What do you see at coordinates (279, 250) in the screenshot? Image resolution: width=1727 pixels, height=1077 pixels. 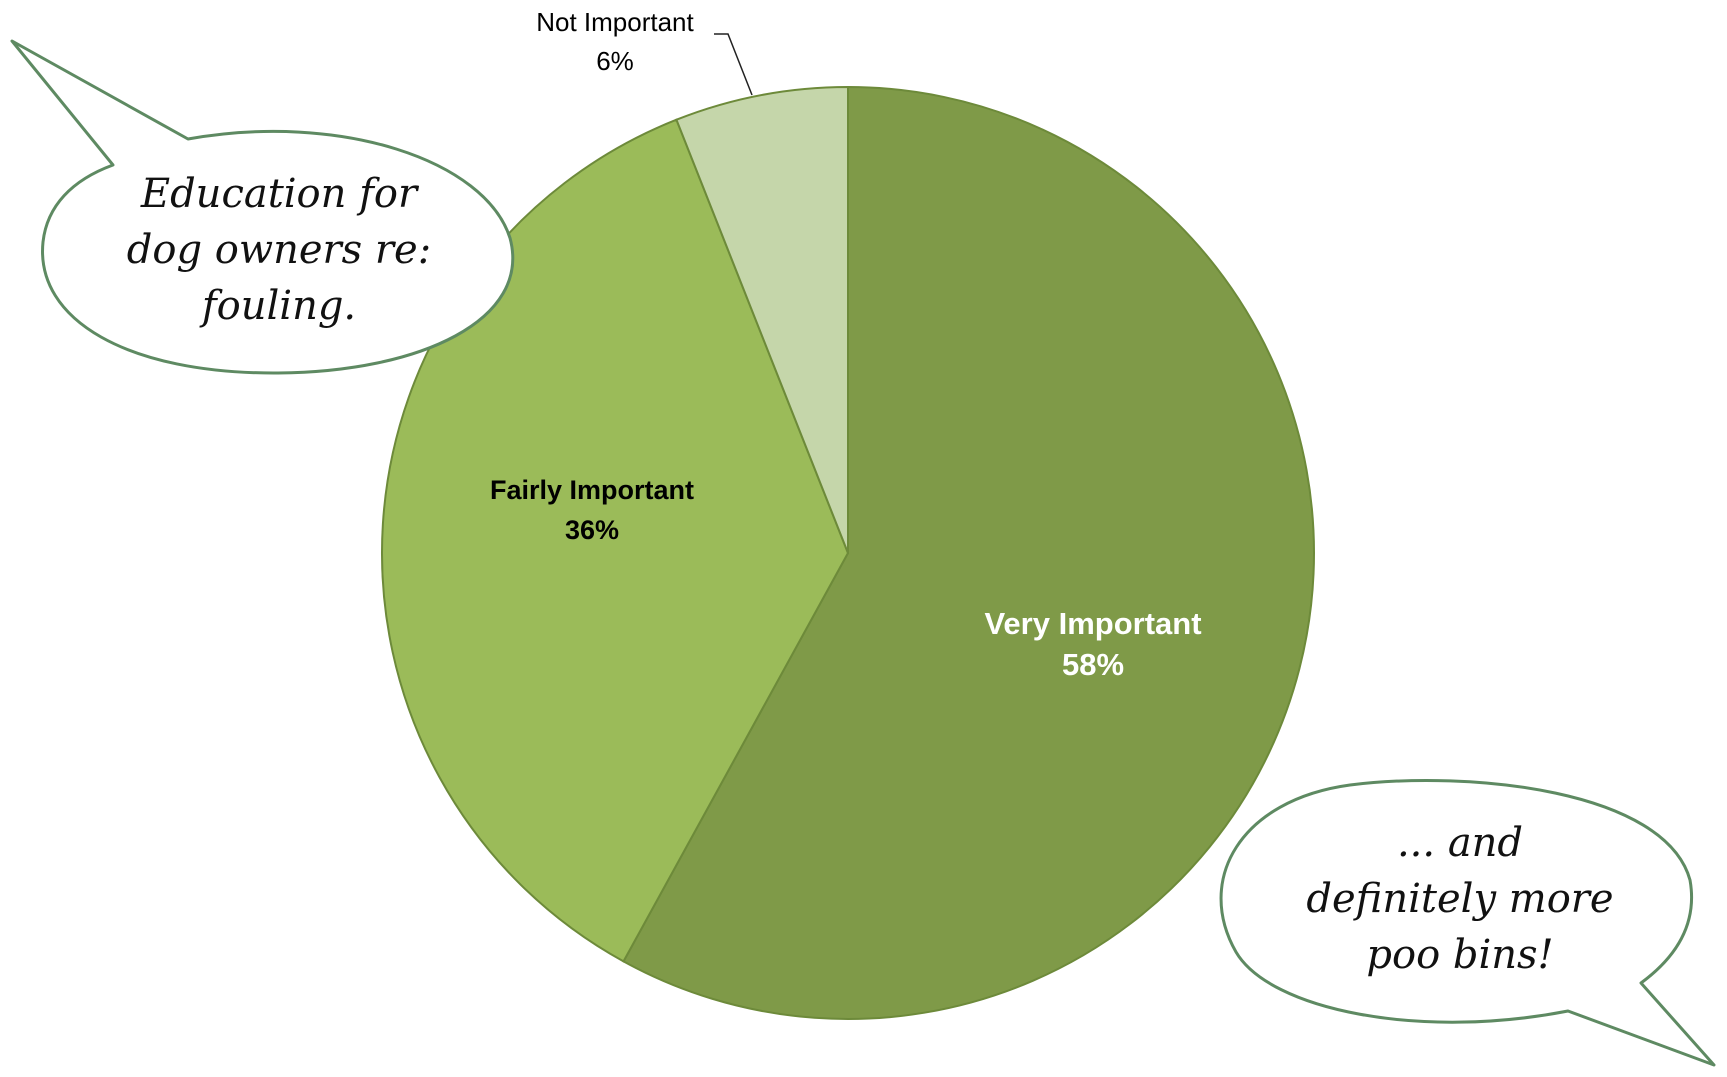 I see `left-bubble-line-2: dog owners re:` at bounding box center [279, 250].